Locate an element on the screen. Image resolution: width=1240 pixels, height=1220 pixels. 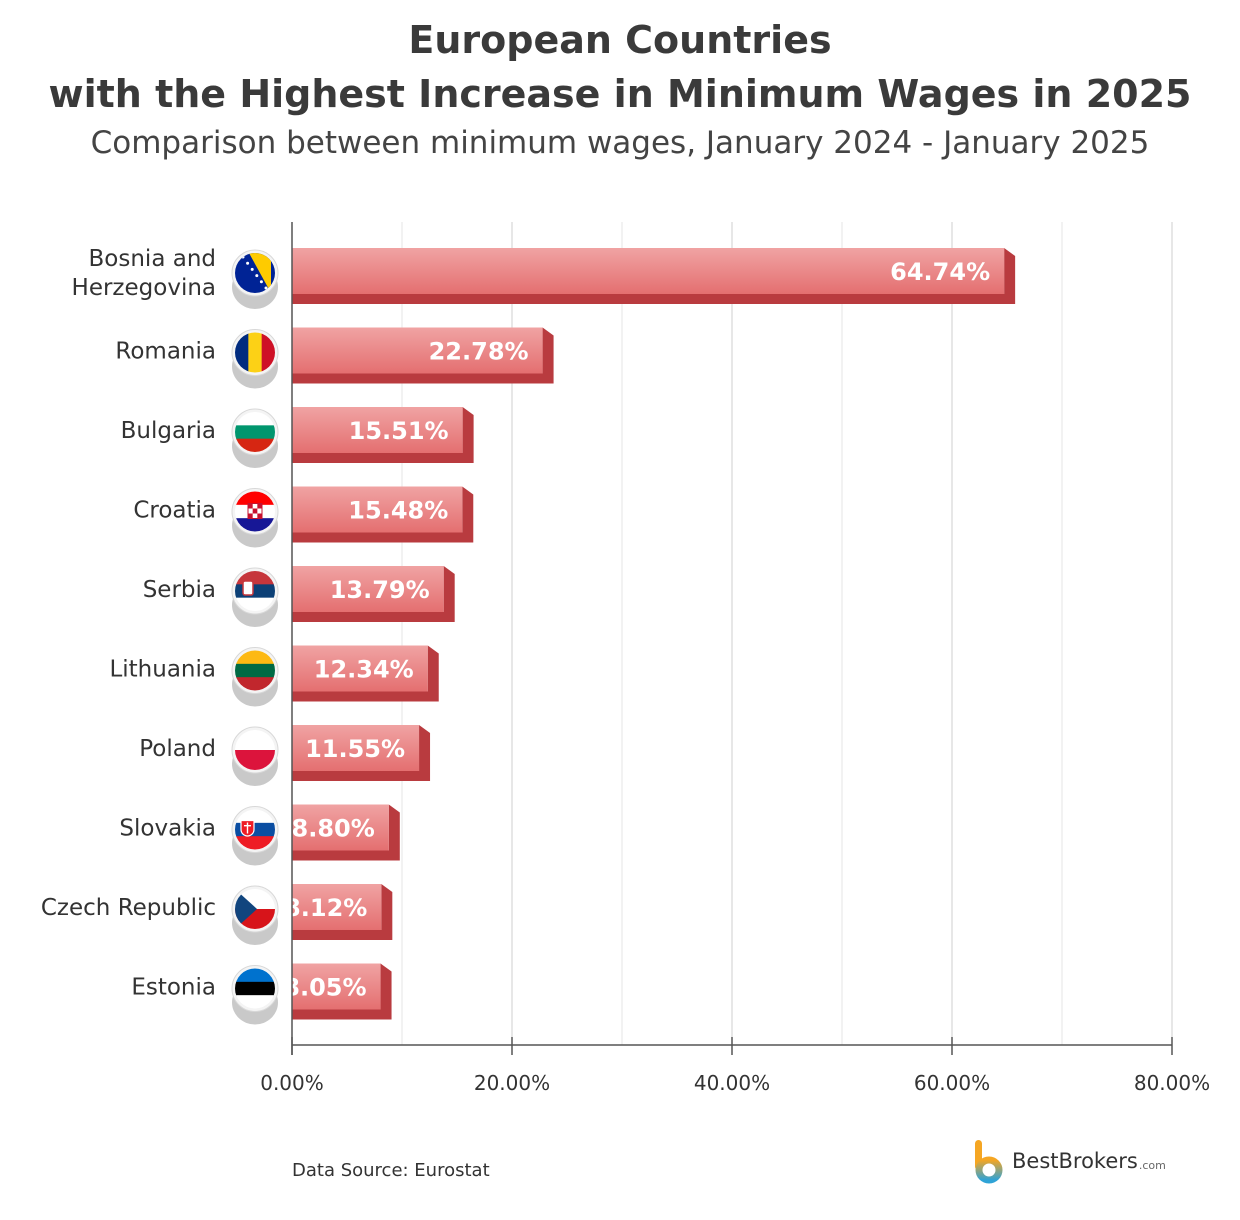
x-tick-label: 40.00% is located at coordinates (732, 1083).